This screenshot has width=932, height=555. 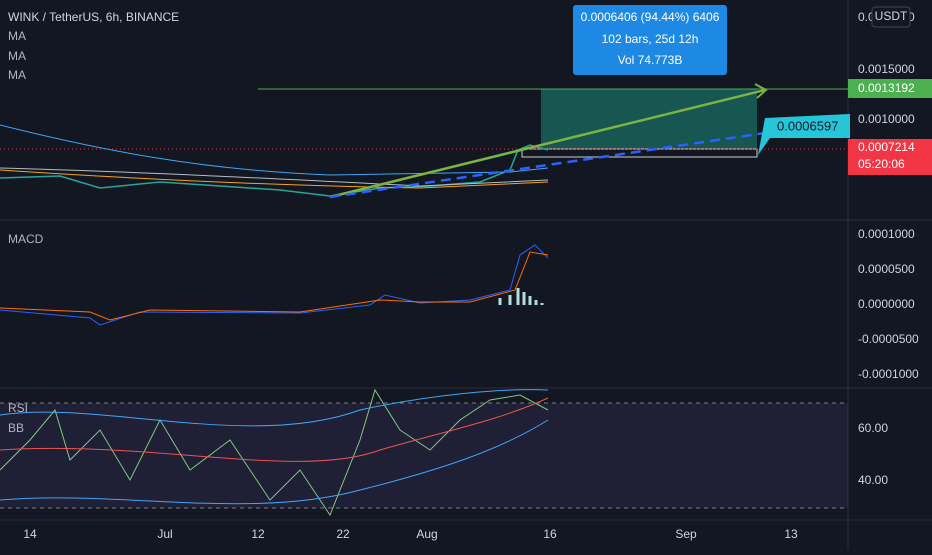 I want to click on bb-lower, so click(x=274, y=462).